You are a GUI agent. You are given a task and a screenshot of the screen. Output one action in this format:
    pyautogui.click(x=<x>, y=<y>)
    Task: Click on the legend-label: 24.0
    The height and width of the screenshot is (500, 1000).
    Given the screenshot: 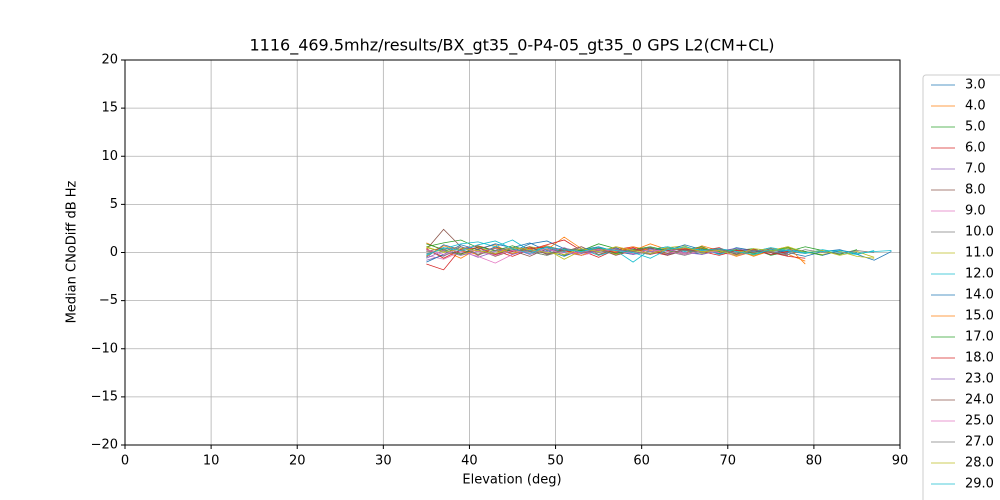 What is the action you would take?
    pyautogui.click(x=979, y=400)
    